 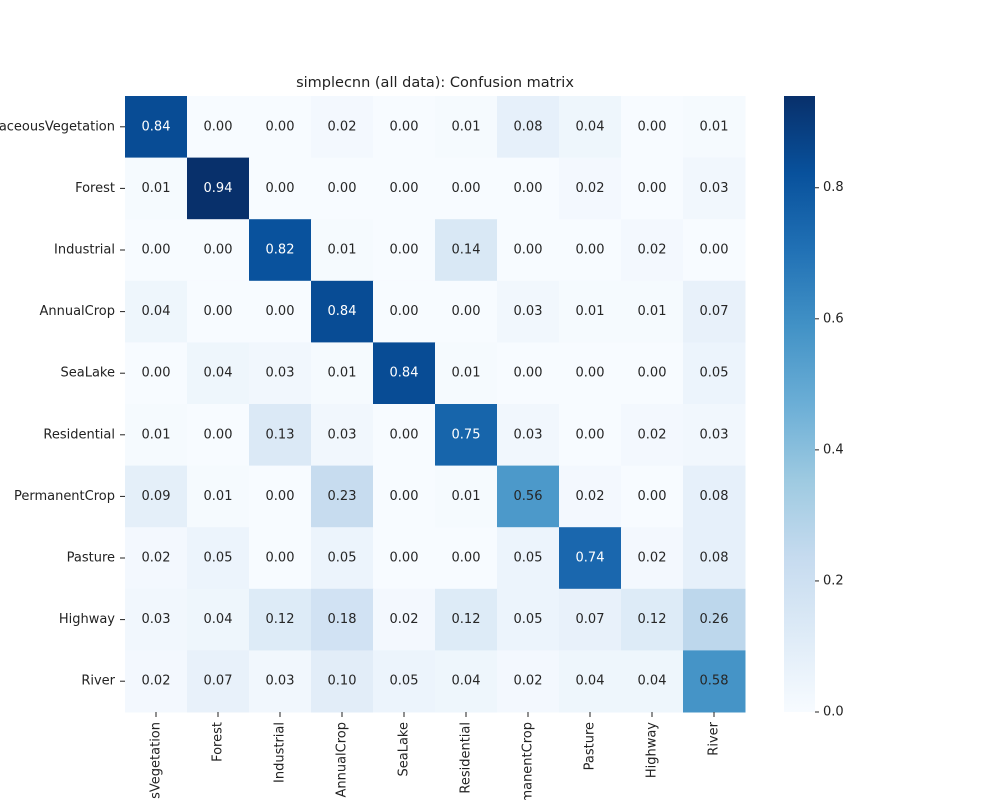 What do you see at coordinates (280, 752) in the screenshot?
I see `x-tick-label: Industrial` at bounding box center [280, 752].